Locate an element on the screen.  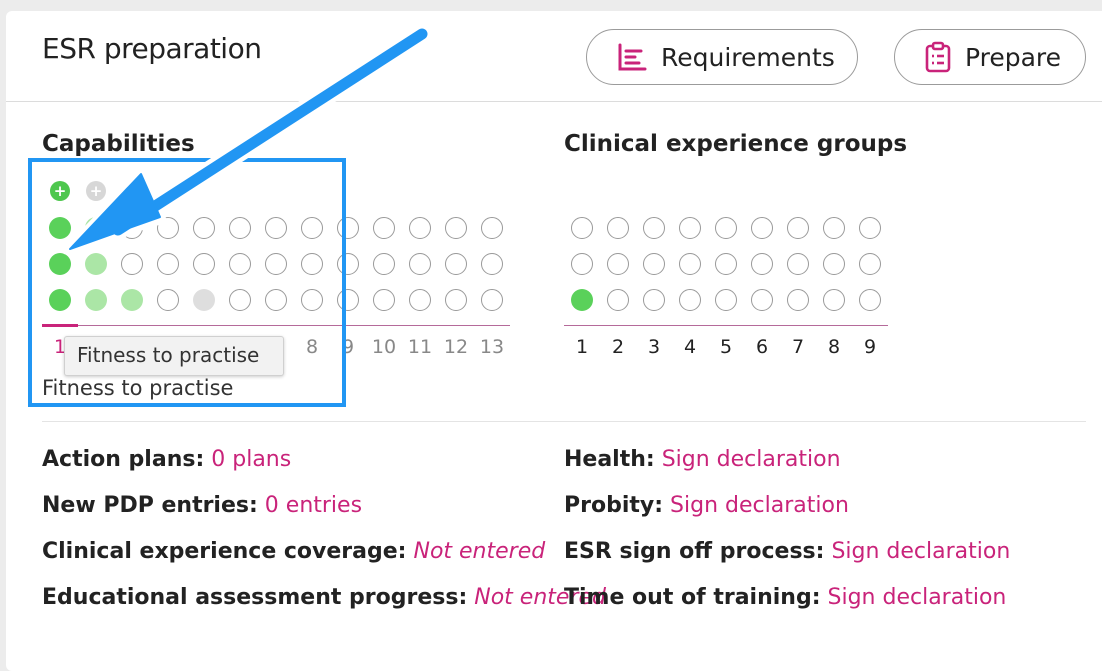
capabilities-dot-r3-c13 is located at coordinates (492, 300).